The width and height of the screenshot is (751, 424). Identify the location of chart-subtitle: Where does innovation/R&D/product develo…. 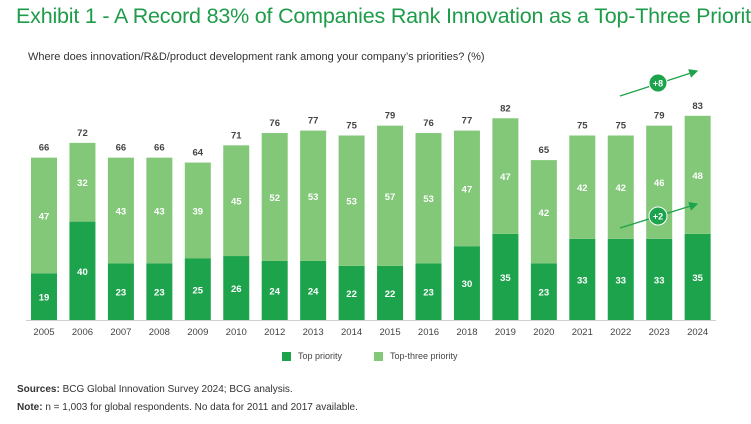
(256, 57).